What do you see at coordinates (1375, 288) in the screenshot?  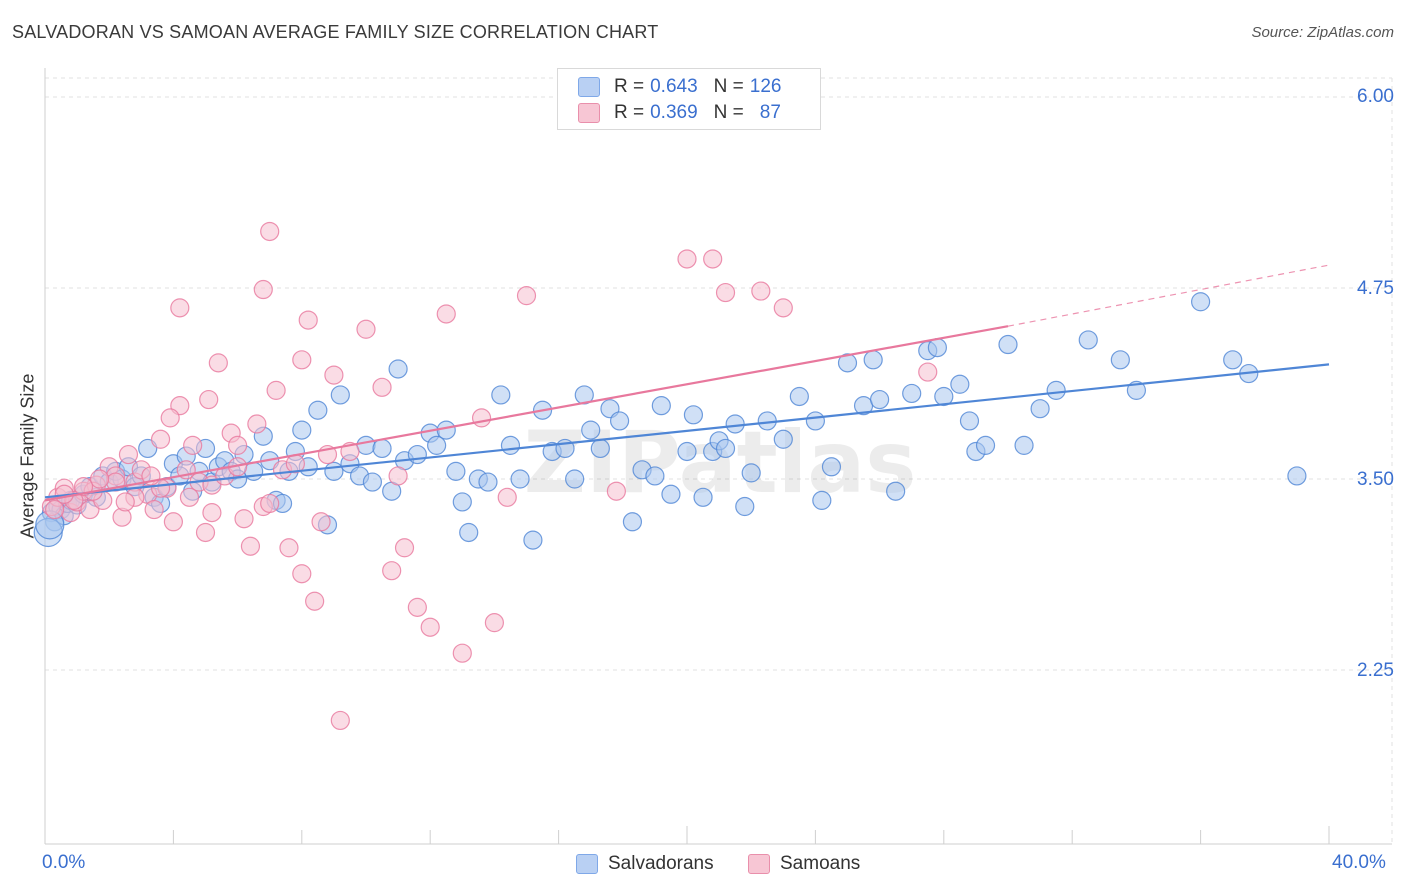 I see `y-tick-label: 4.75` at bounding box center [1375, 288].